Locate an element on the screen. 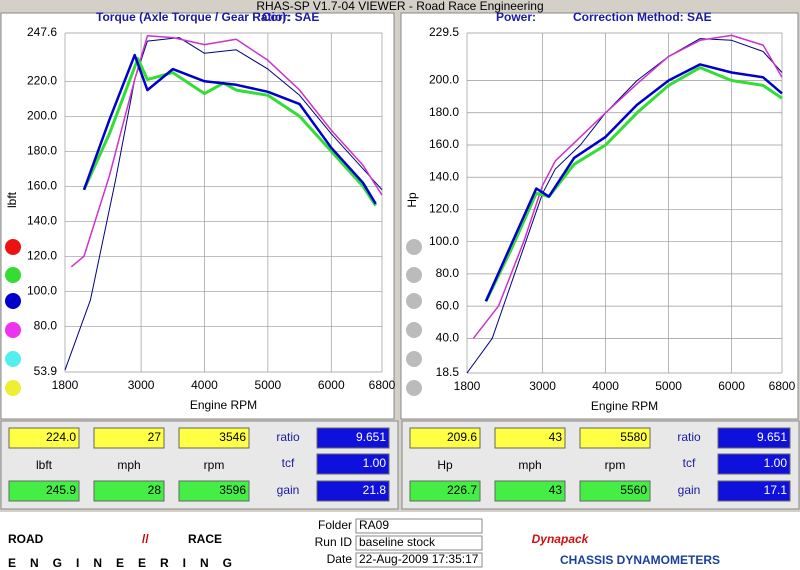 The image size is (800, 570). brand: Dynapack is located at coordinates (561, 539).